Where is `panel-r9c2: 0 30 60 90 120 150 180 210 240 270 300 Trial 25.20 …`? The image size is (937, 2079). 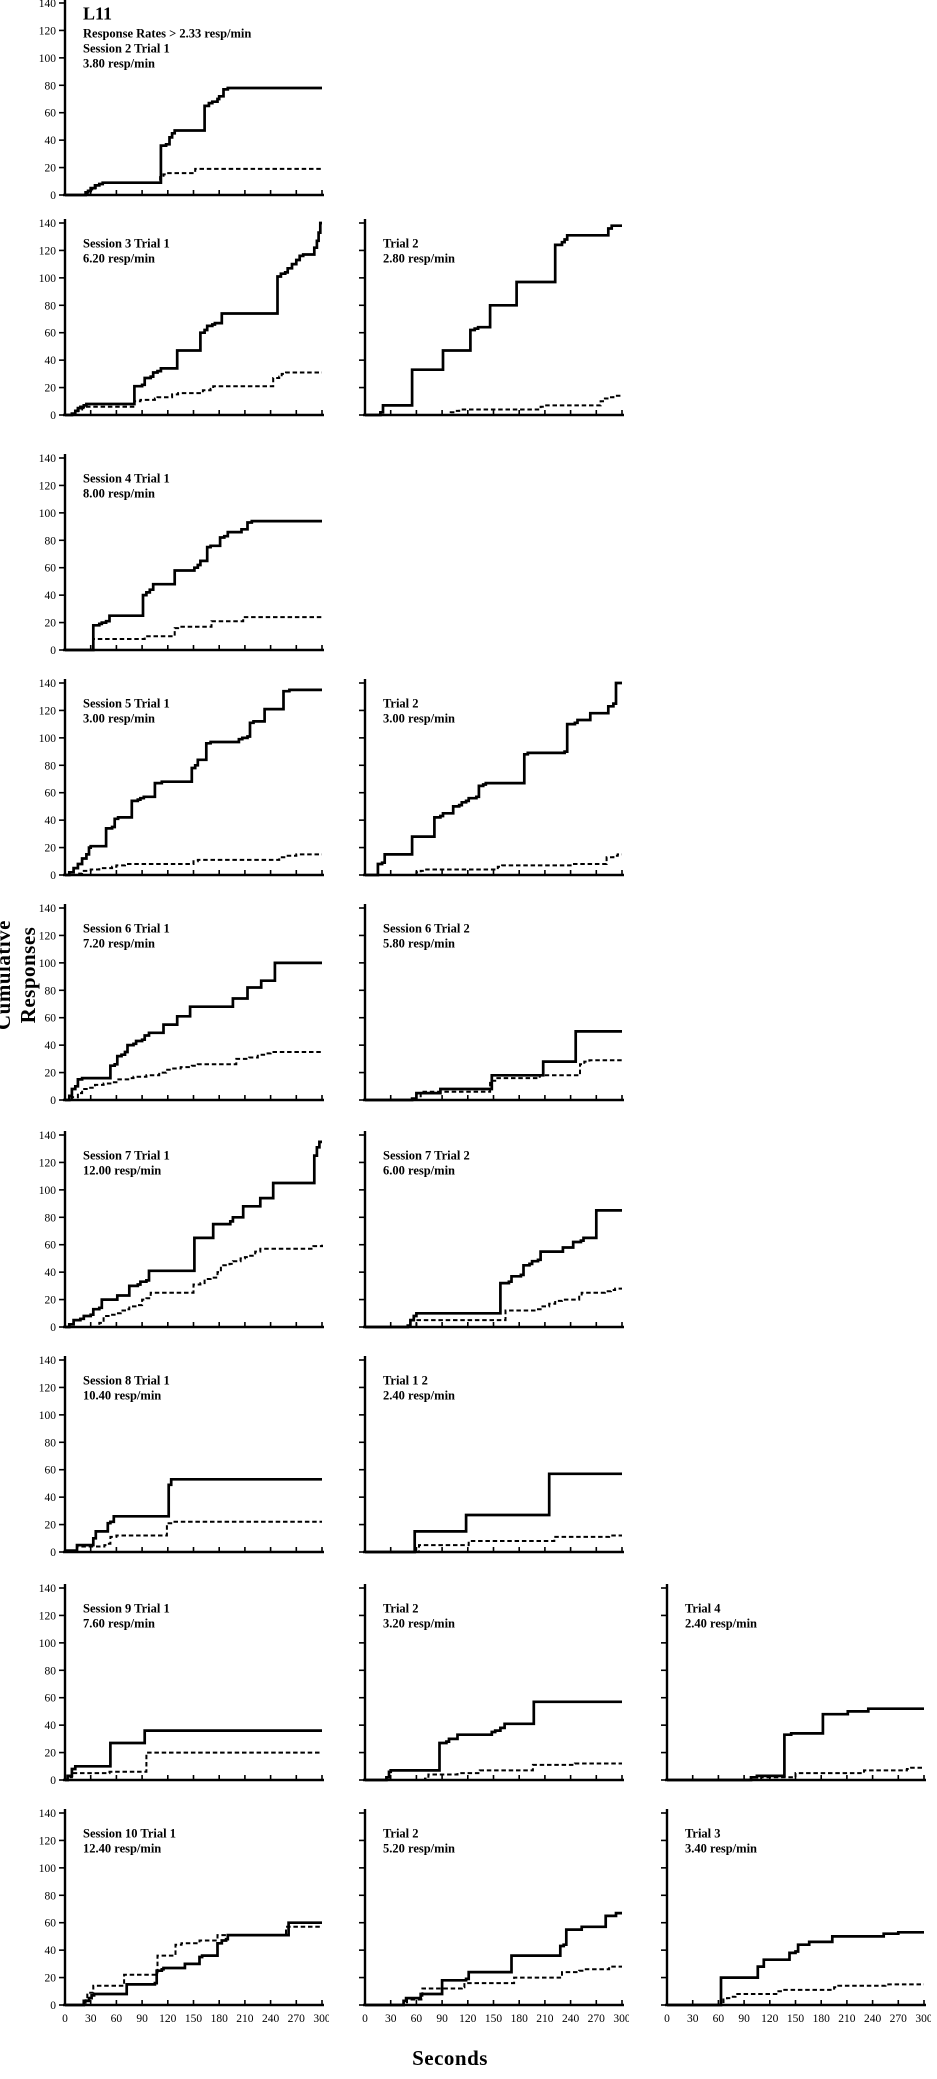
panel-r9c2: 0 30 60 90 120 150 180 210 240 270 300 Trial 25.20 … is located at coordinates (494, 1917).